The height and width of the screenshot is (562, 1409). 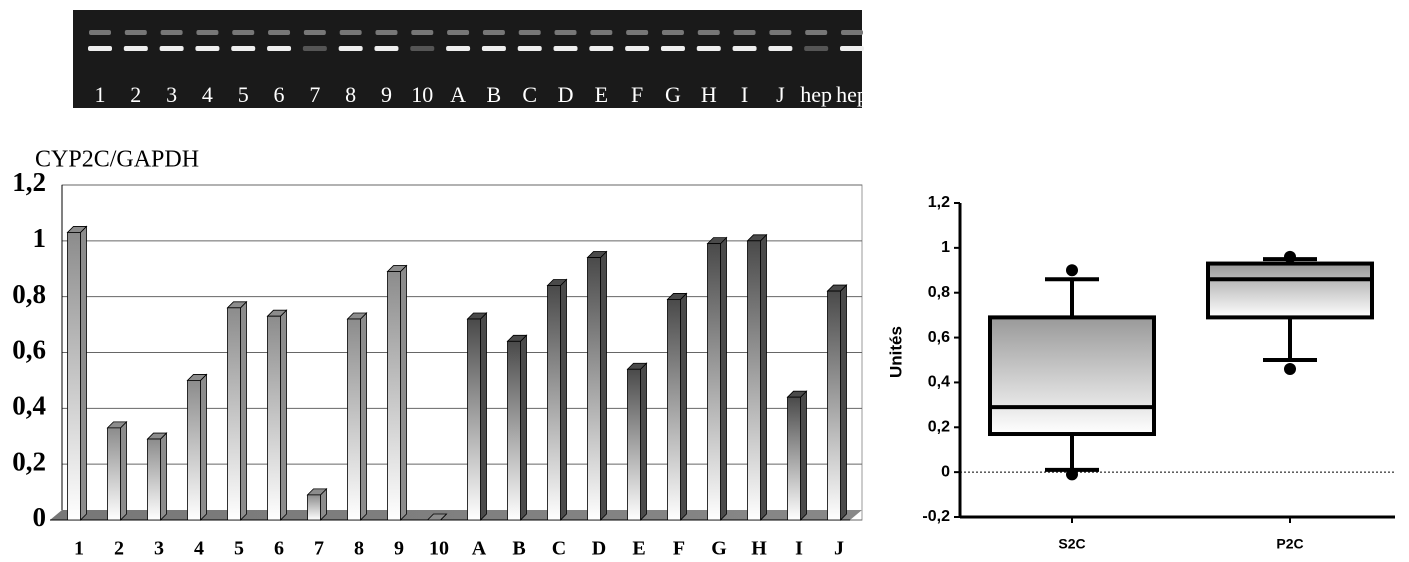 What do you see at coordinates (199, 549) in the screenshot?
I see `x-tick-label: 4` at bounding box center [199, 549].